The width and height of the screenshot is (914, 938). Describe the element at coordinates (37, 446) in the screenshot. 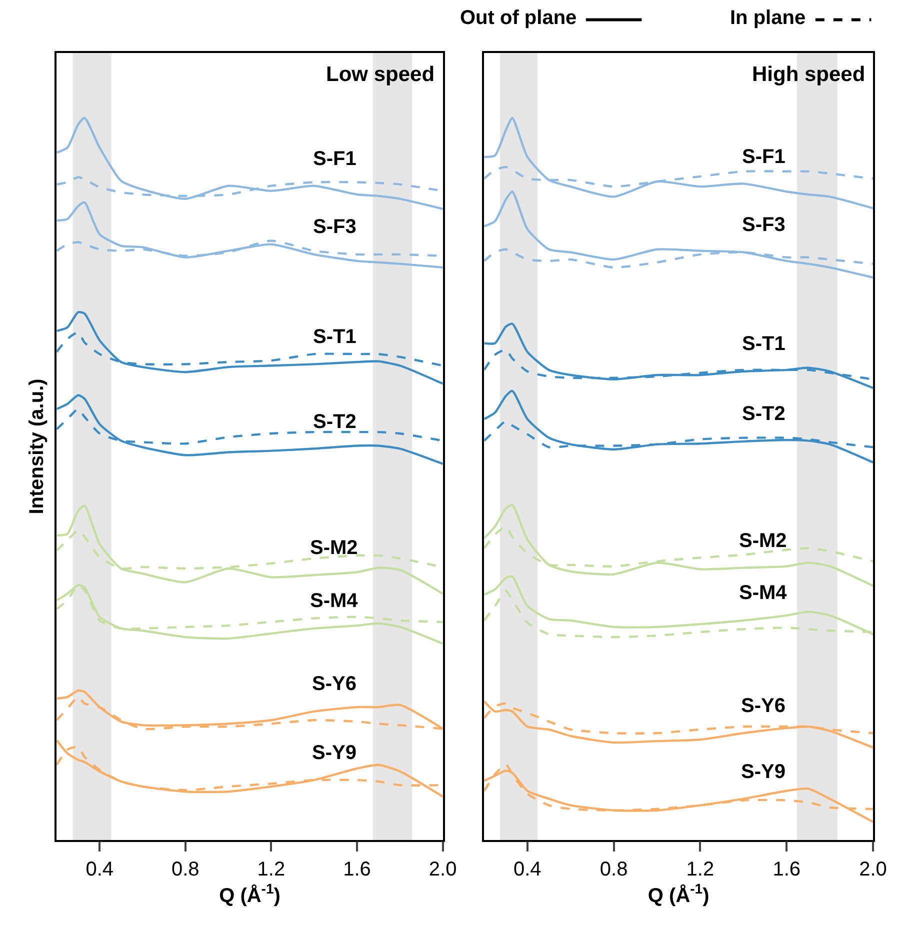

I see `y-axis-title: Intensity (a.u.)` at that location.